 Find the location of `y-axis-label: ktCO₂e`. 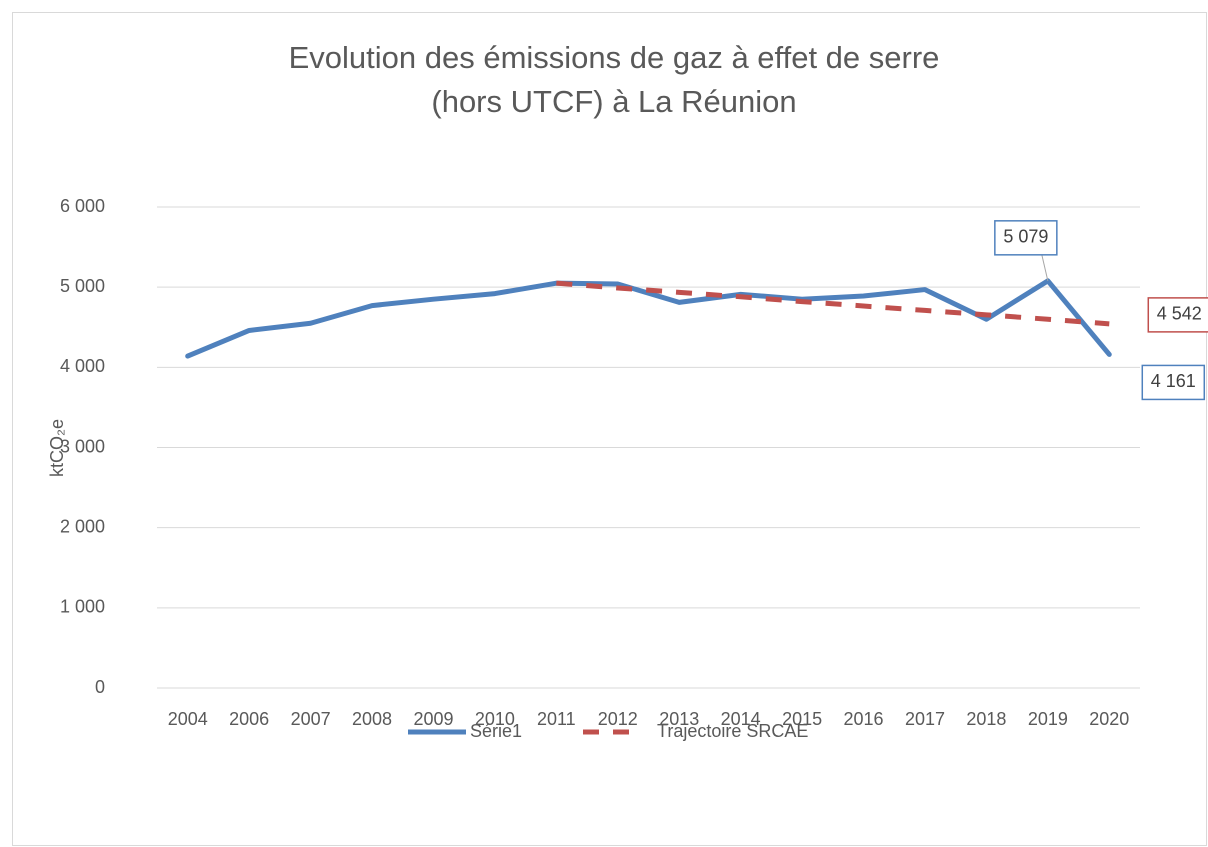

y-axis-label: ktCO₂e is located at coordinates (57, 448).